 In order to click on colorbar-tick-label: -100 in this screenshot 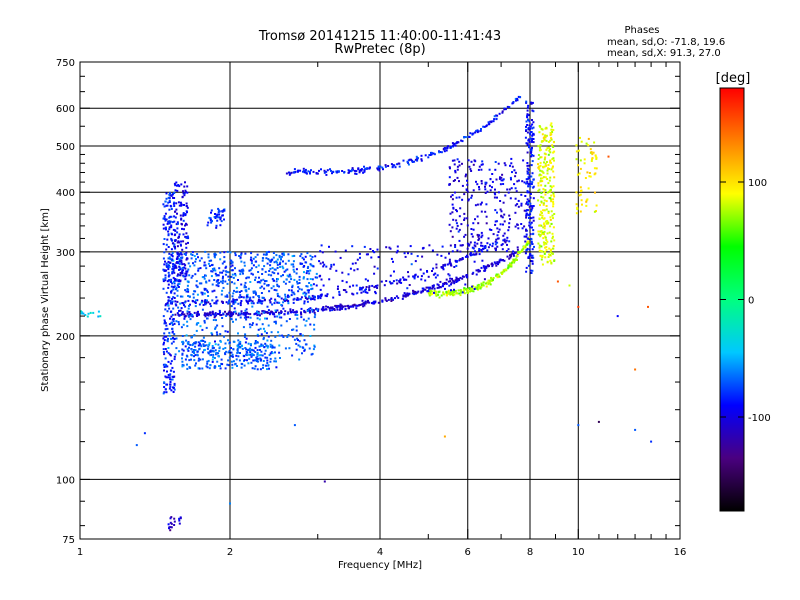, I will do `click(759, 418)`.